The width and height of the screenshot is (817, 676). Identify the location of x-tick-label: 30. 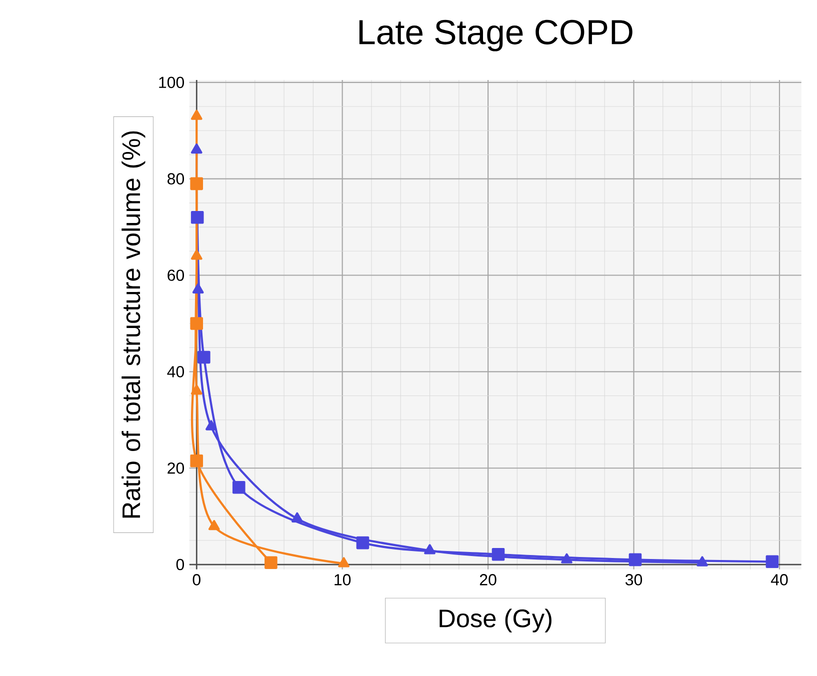
(633, 580).